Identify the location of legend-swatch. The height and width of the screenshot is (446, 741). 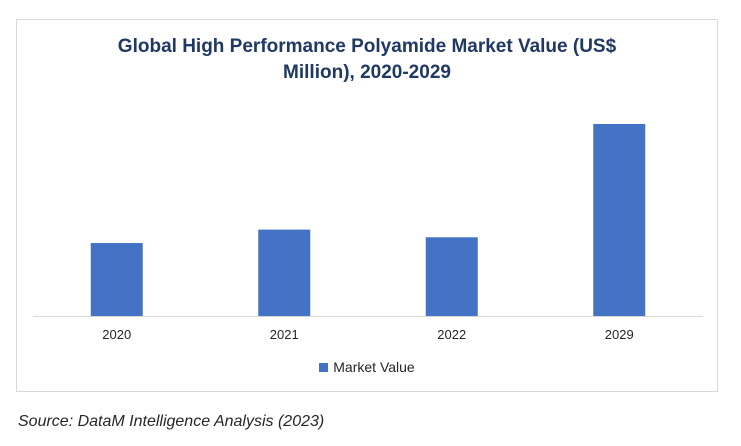
(324, 367).